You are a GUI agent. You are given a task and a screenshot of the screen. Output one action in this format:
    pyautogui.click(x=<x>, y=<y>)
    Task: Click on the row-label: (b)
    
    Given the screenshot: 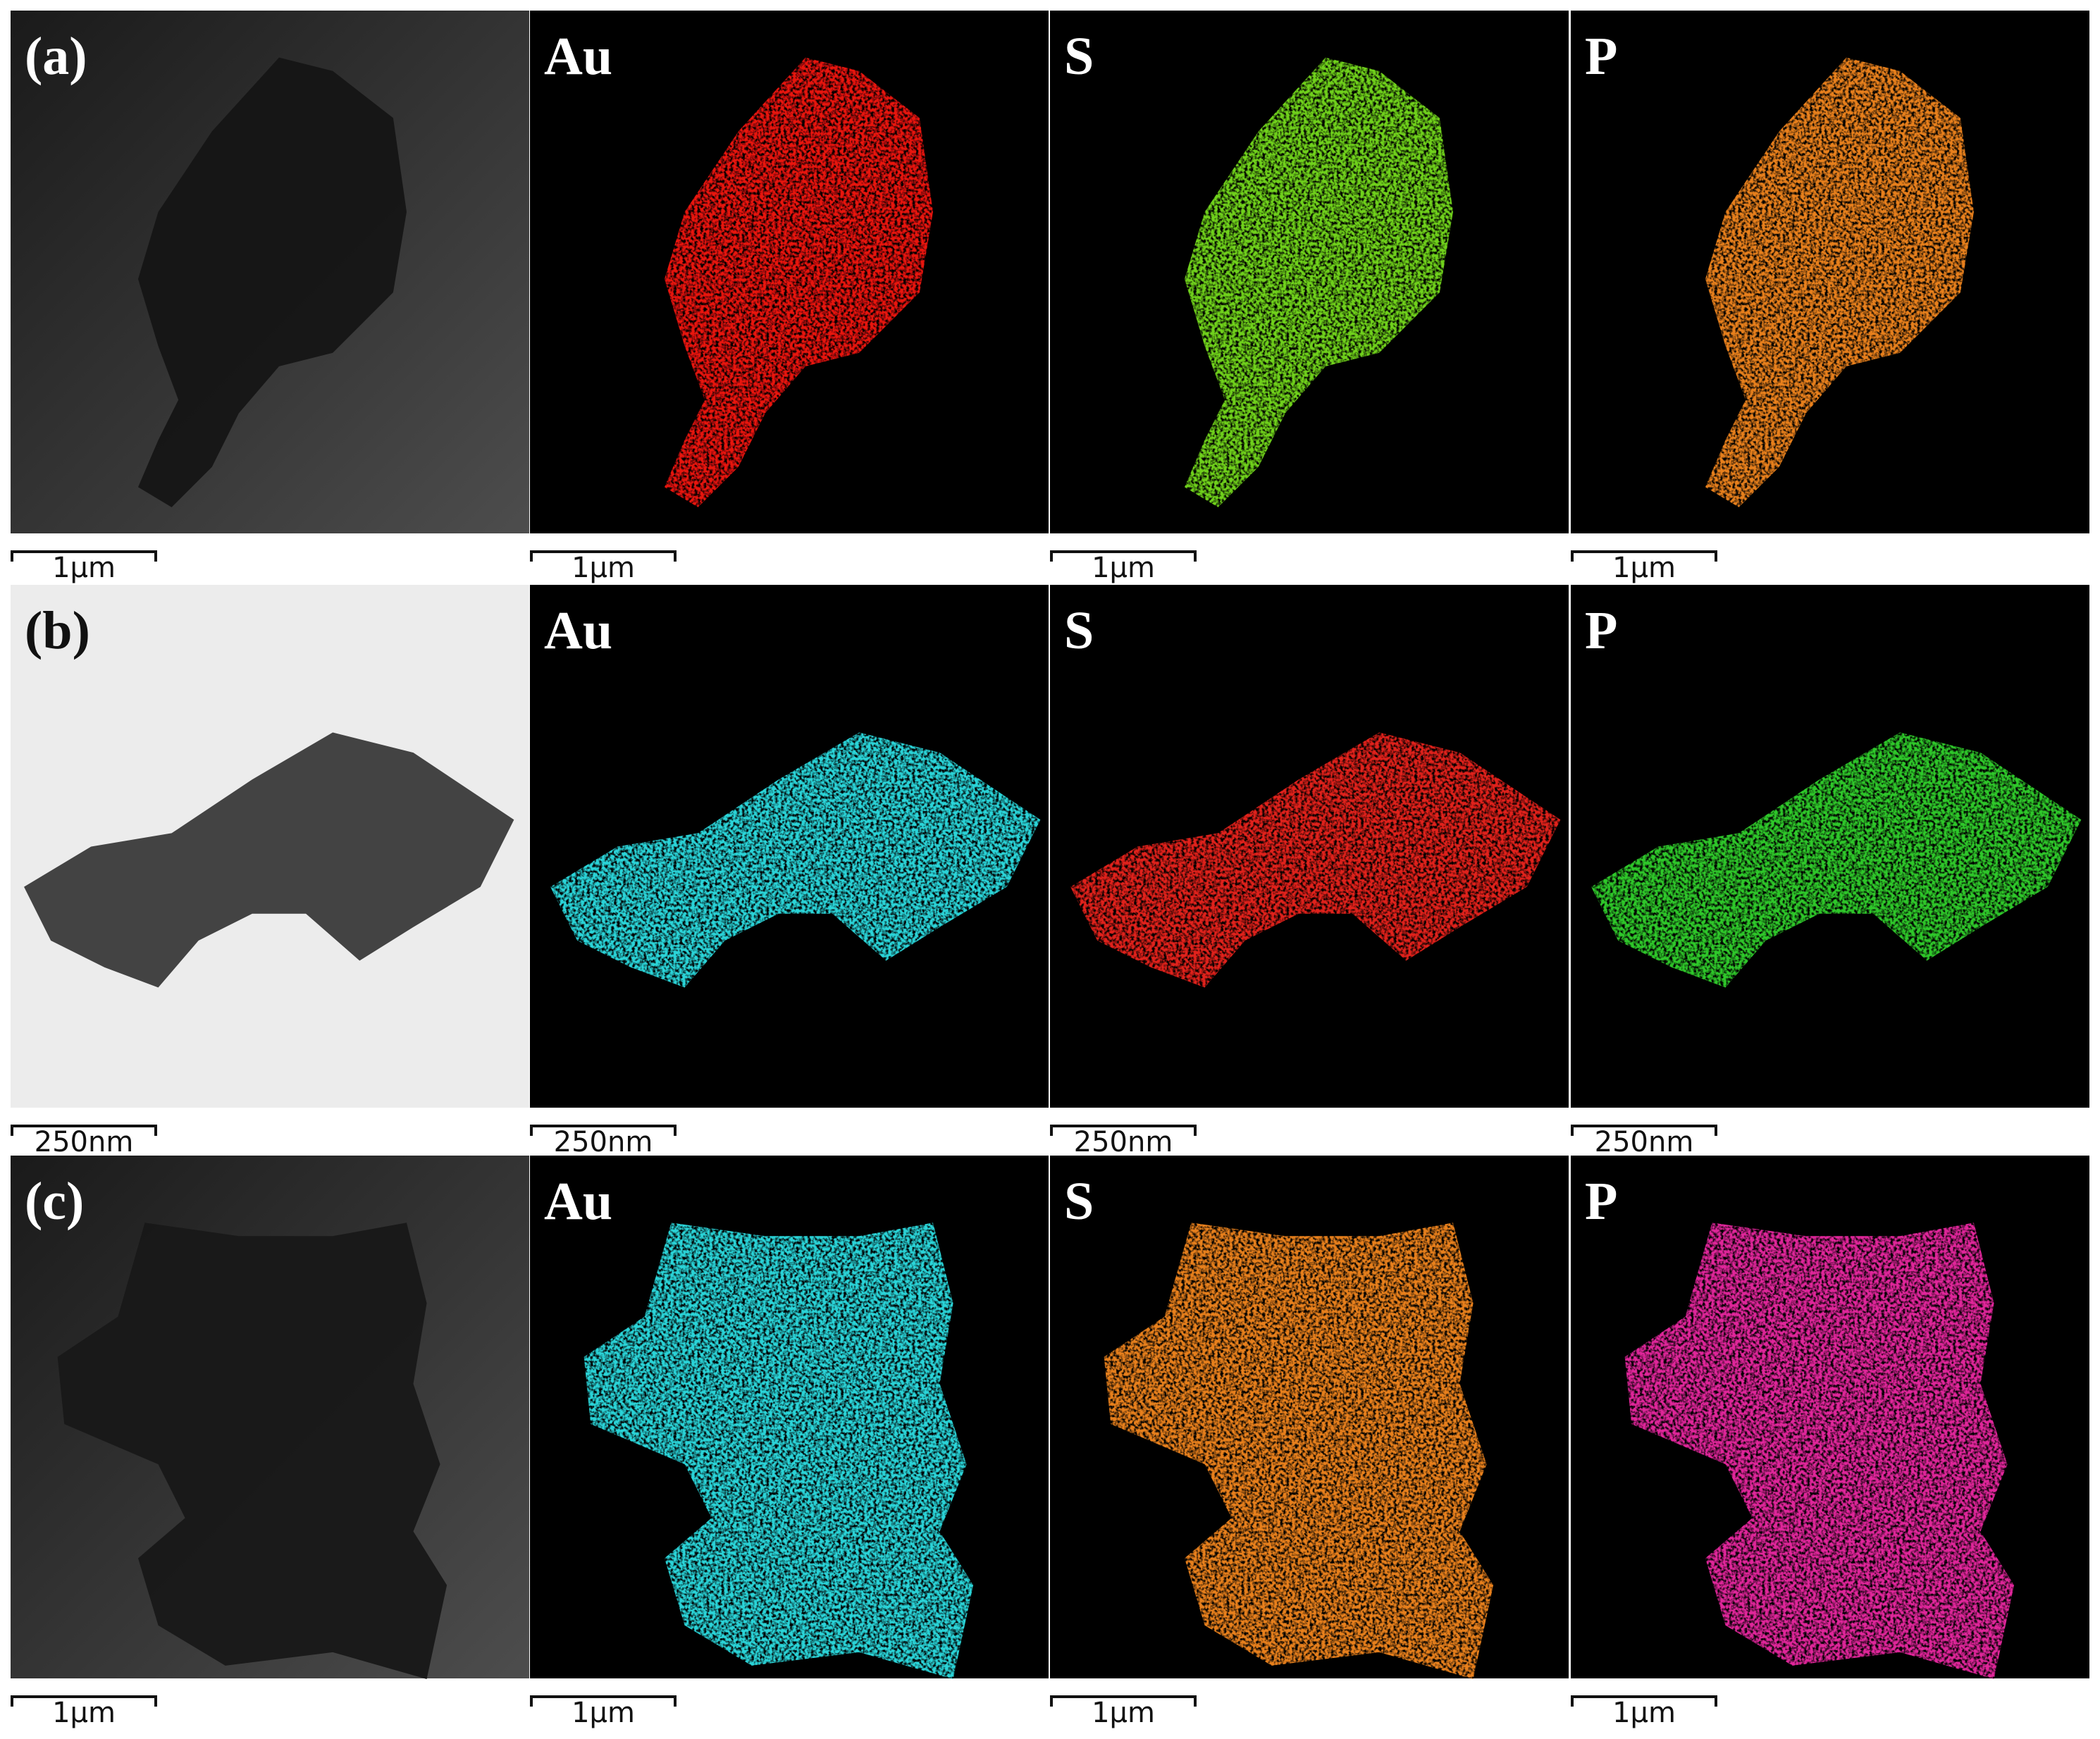 What is the action you would take?
    pyautogui.click(x=57, y=630)
    